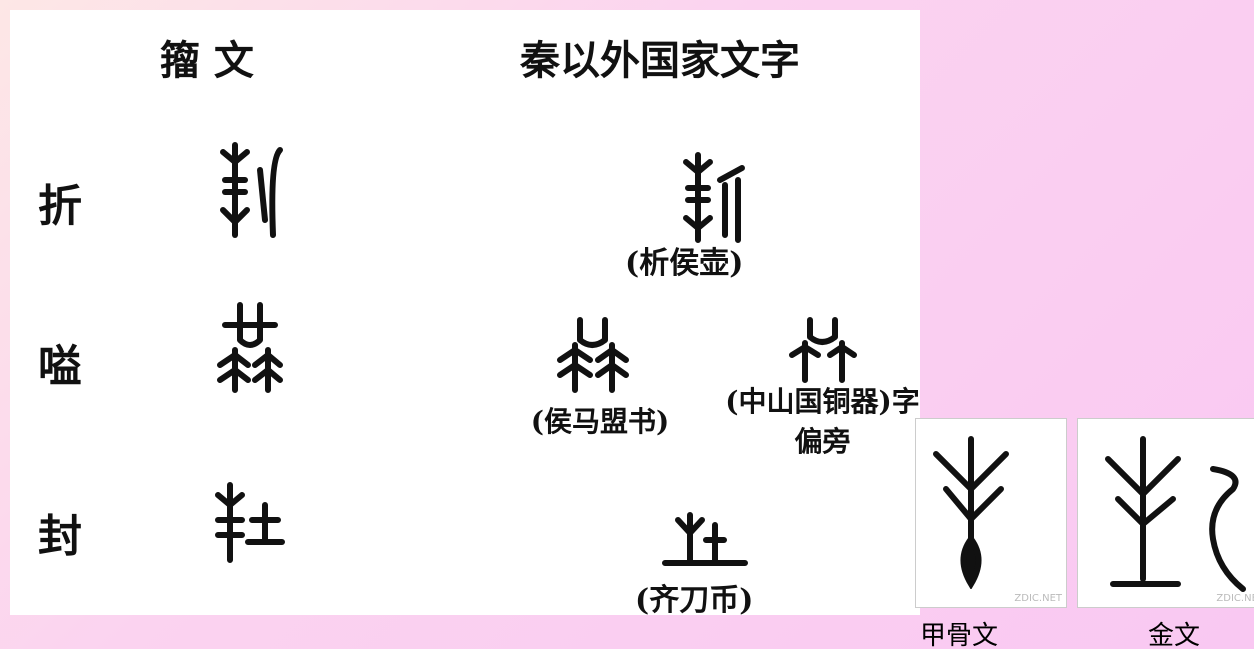  Describe the element at coordinates (1174, 635) in the screenshot. I see `script-label: 金文` at that location.